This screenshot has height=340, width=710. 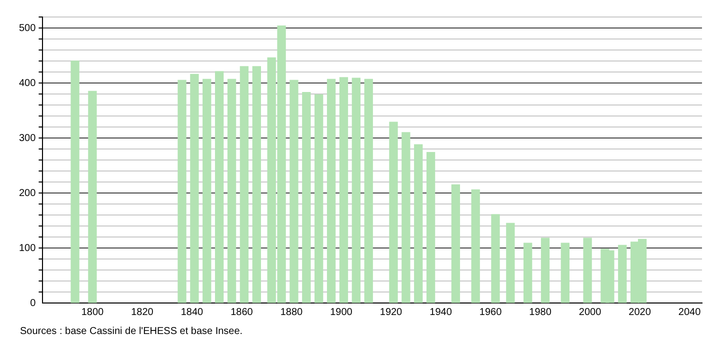 I want to click on x-tick-label: 1880, so click(x=292, y=312).